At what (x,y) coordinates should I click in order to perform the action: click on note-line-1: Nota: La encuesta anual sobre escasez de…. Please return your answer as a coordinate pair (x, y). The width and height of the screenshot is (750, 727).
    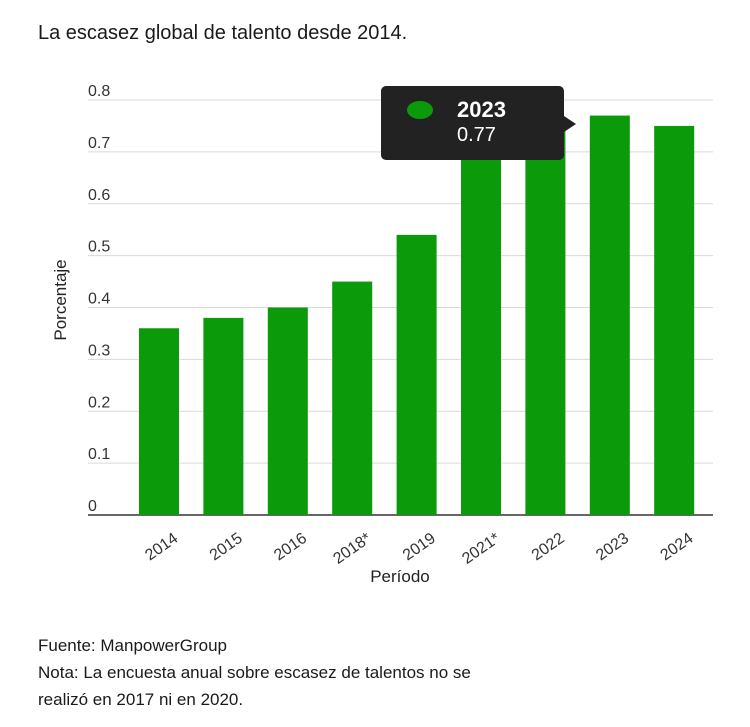
    Looking at the image, I should click on (254, 672).